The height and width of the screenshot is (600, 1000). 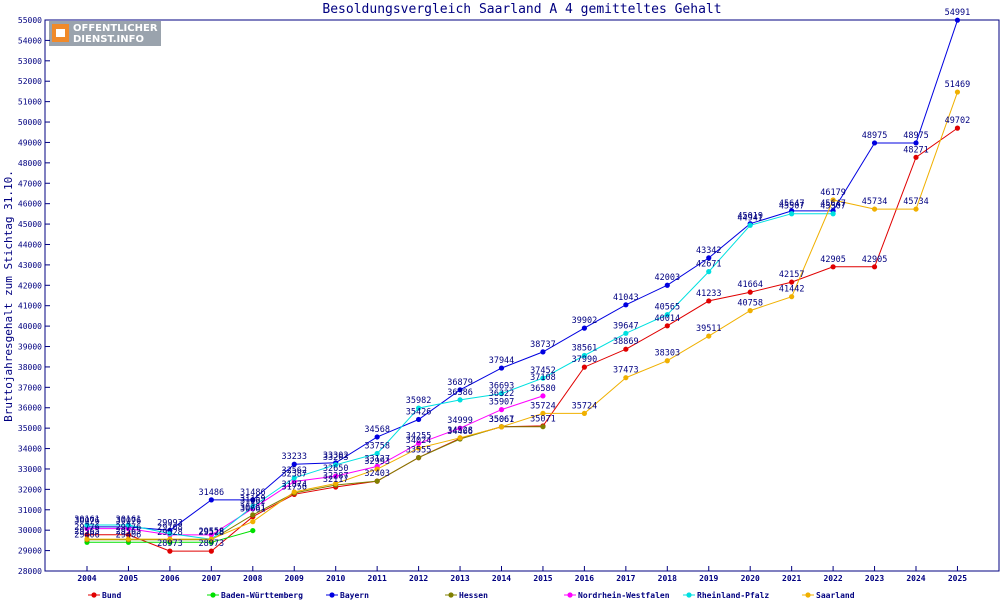 What do you see at coordinates (791, 578) in the screenshot?
I see `x-tick-label: 2021` at bounding box center [791, 578].